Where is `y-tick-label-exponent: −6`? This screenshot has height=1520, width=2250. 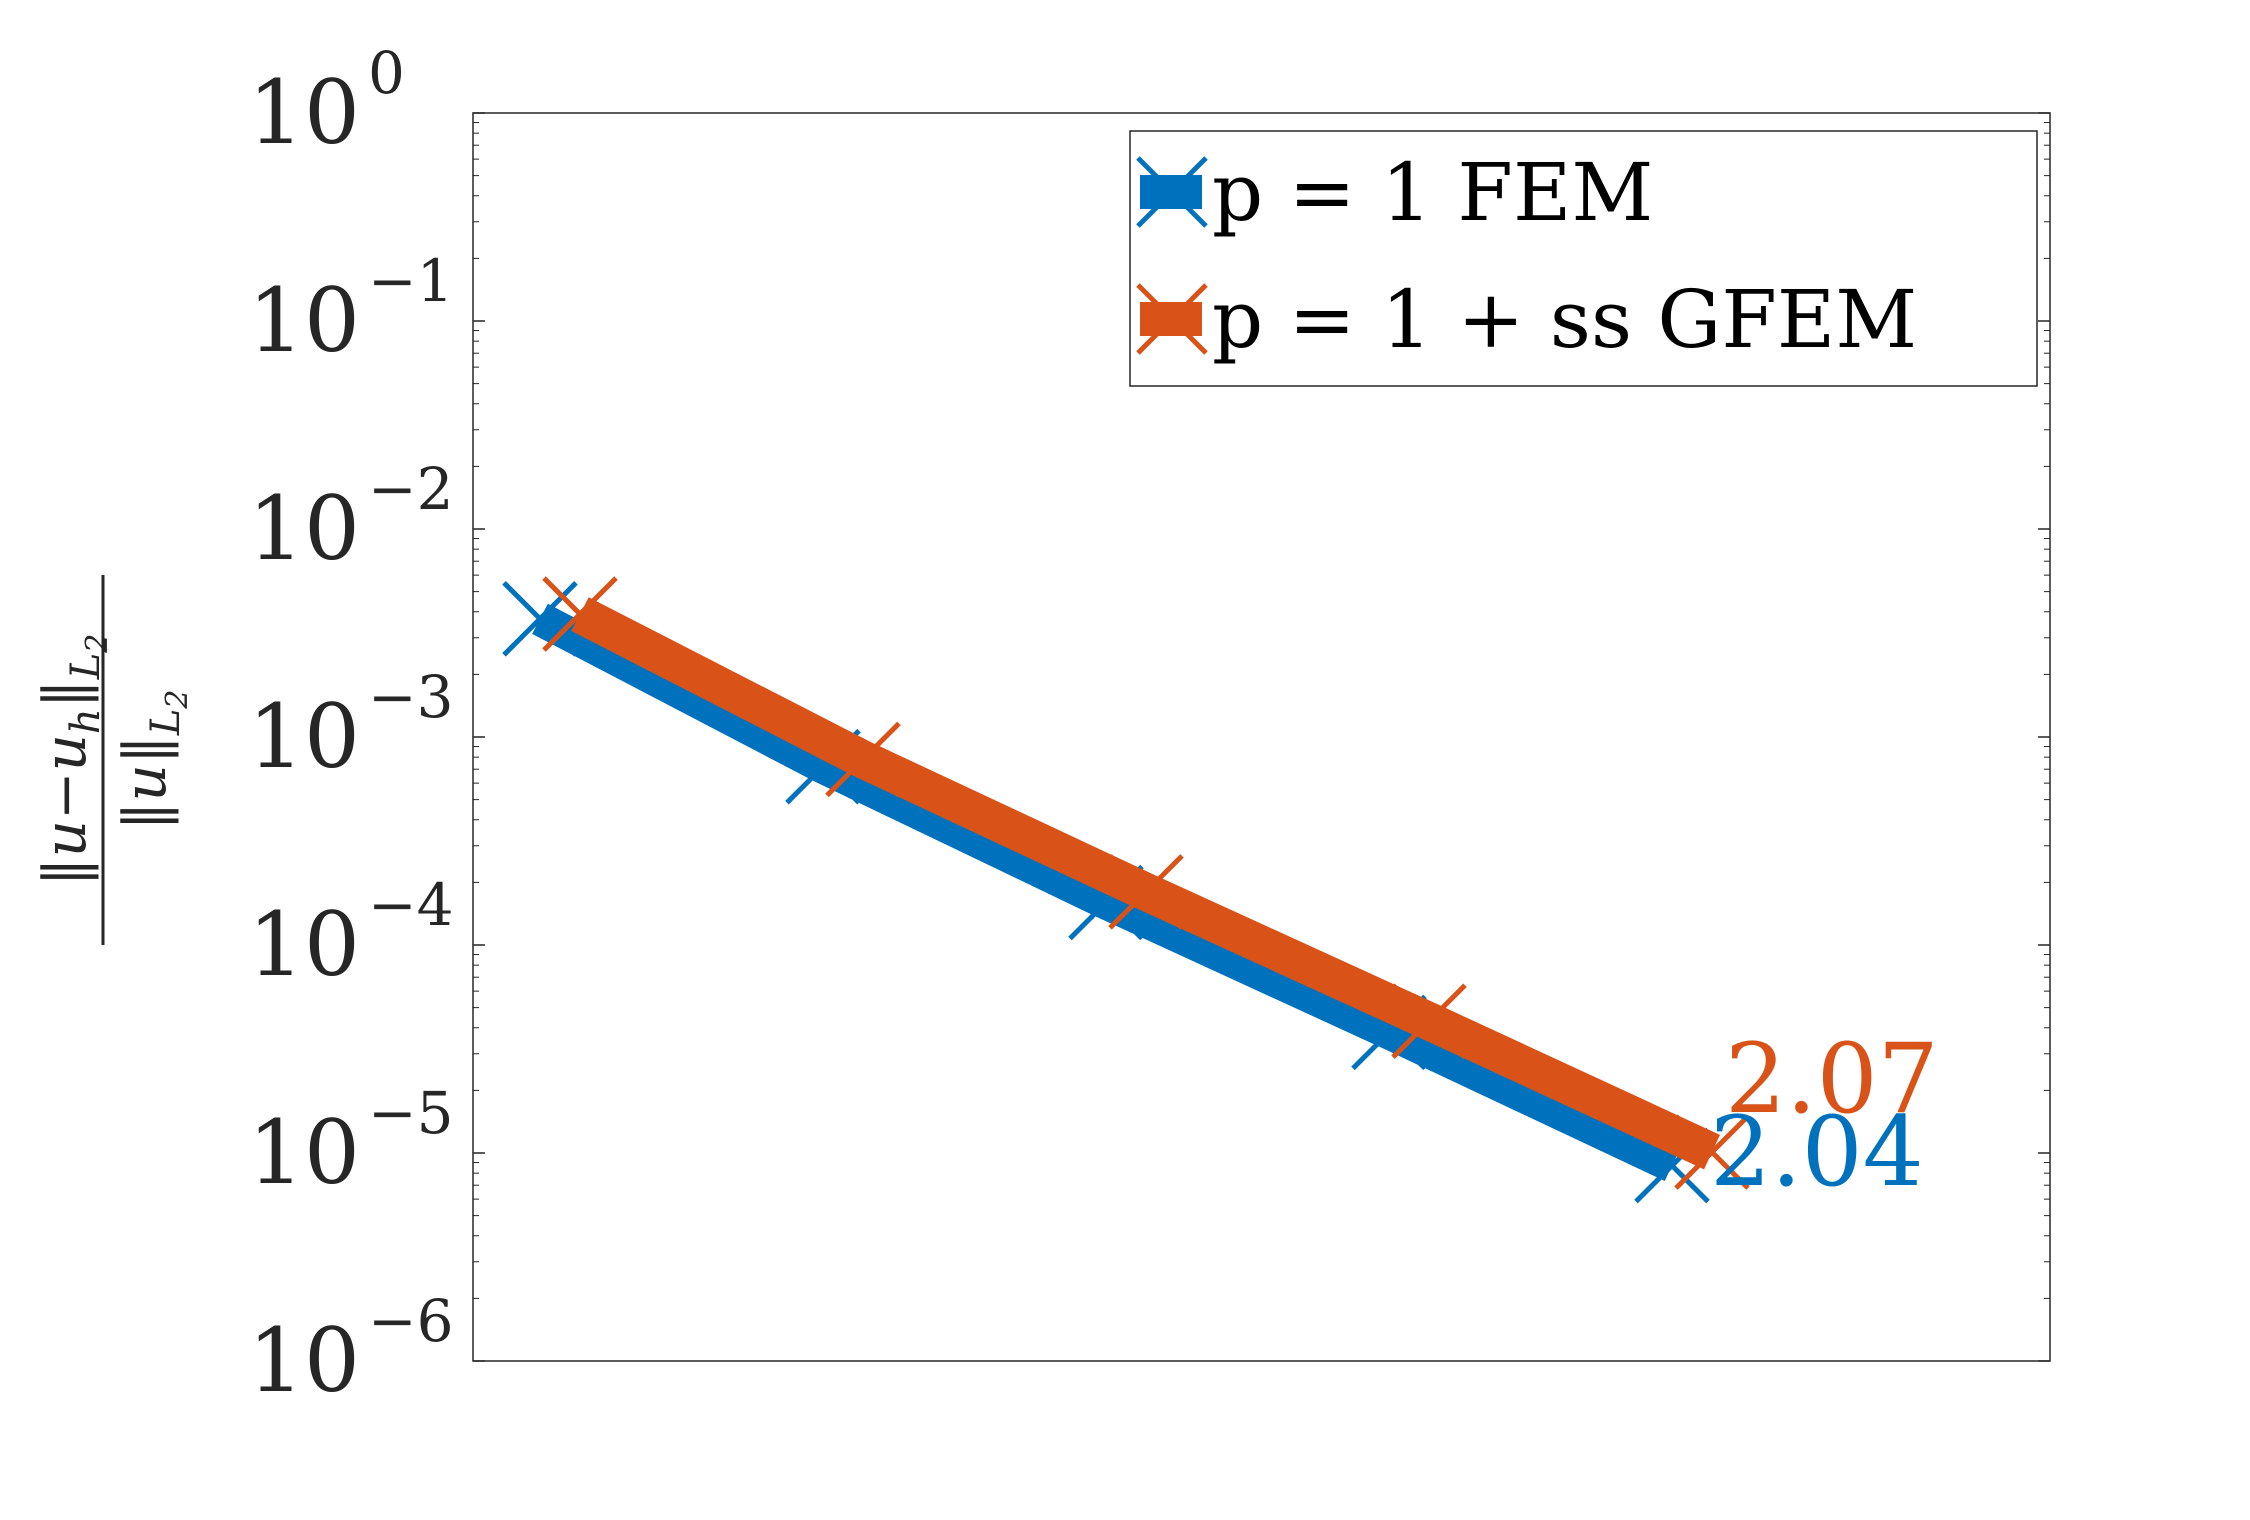
y-tick-label-exponent: −6 is located at coordinates (411, 1321).